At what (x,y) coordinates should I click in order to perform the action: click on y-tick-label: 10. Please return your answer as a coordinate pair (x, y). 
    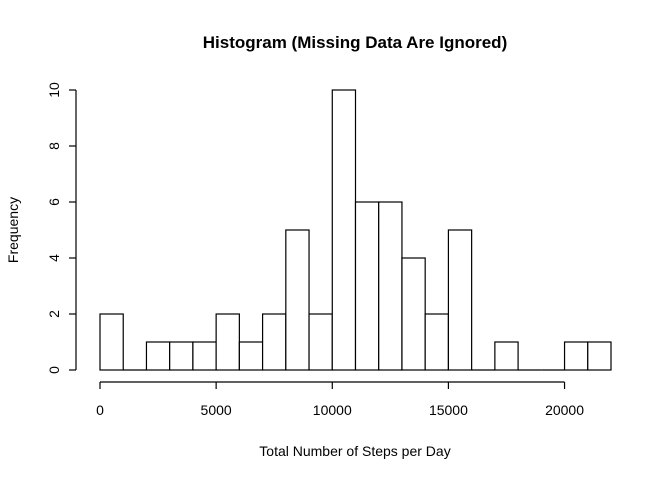
    Looking at the image, I should click on (54, 90).